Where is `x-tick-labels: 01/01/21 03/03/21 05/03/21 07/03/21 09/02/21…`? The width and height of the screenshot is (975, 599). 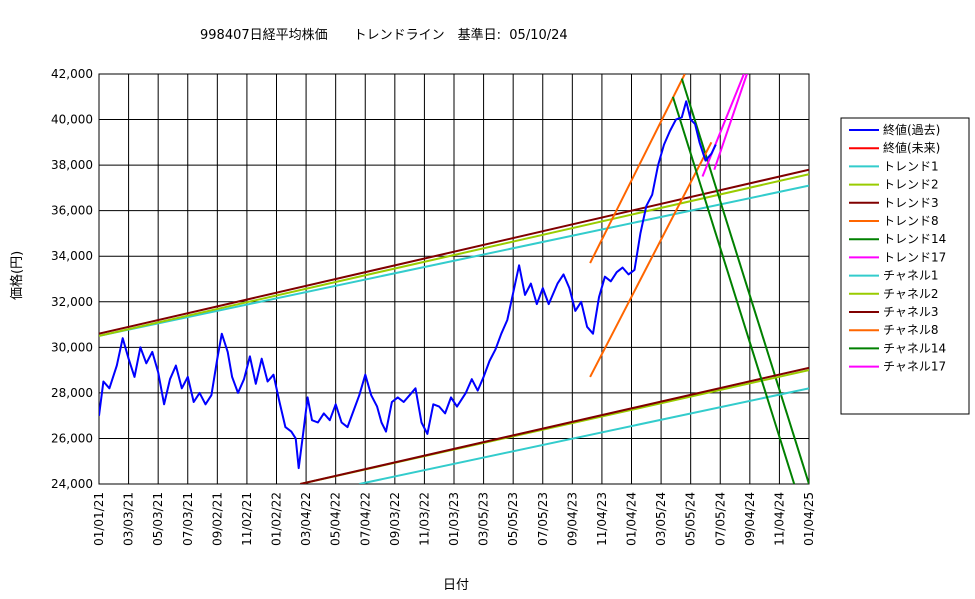
x-tick-labels: 01/01/21 03/03/21 05/03/21 07/03/21 09/02/21… is located at coordinates (454, 519).